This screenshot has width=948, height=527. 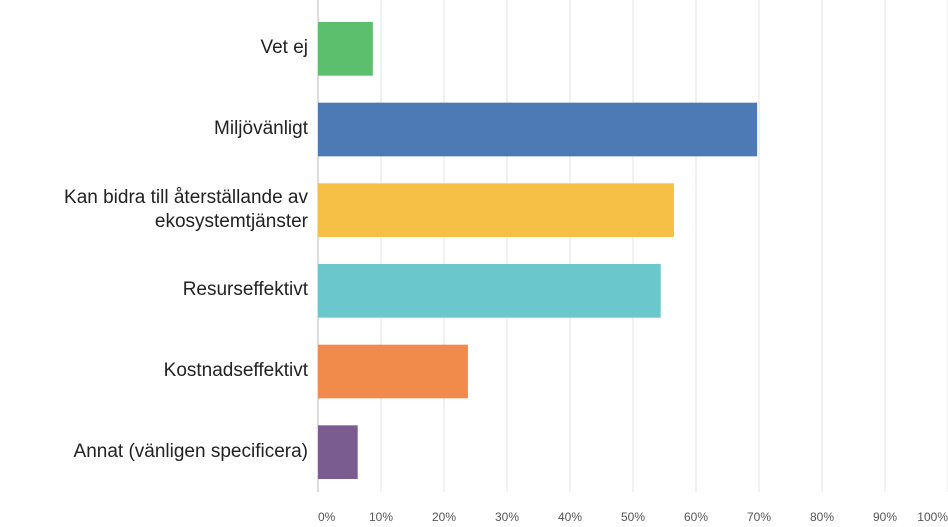 I want to click on x-tick-label: 40%, so click(x=570, y=517).